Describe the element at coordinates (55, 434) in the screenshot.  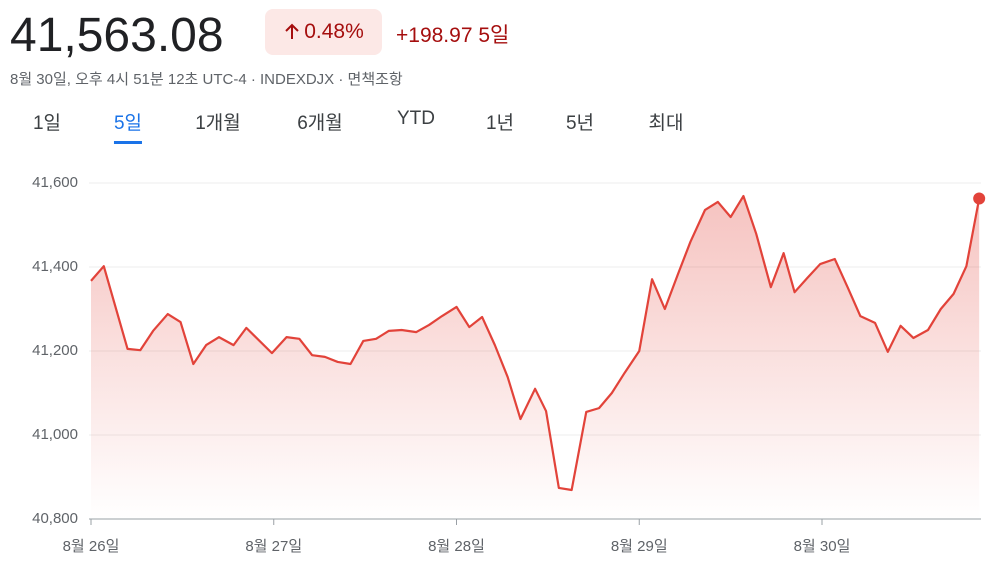
I see `y-tick-label: 41,000` at that location.